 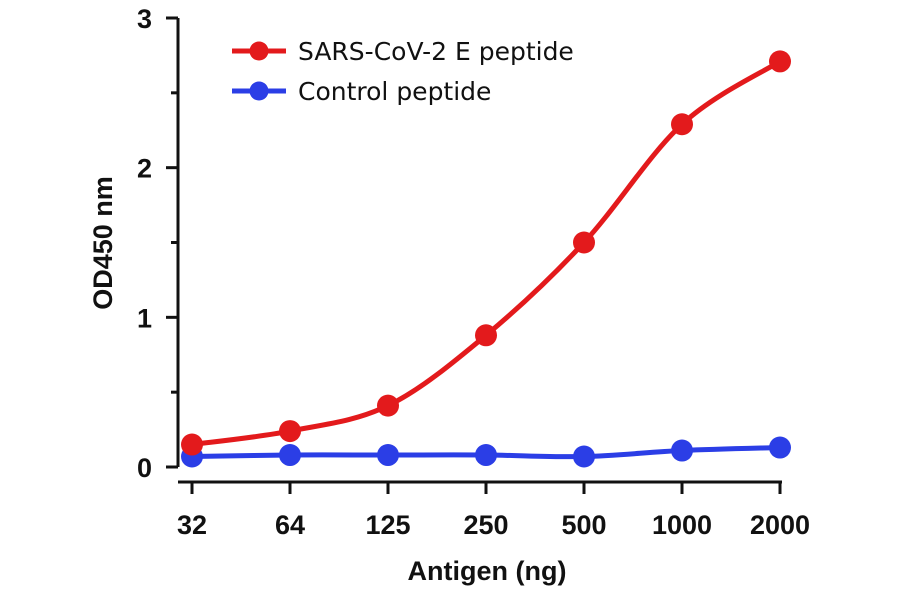 What do you see at coordinates (487, 571) in the screenshot?
I see `x-axis-title: Antigen (ng)` at bounding box center [487, 571].